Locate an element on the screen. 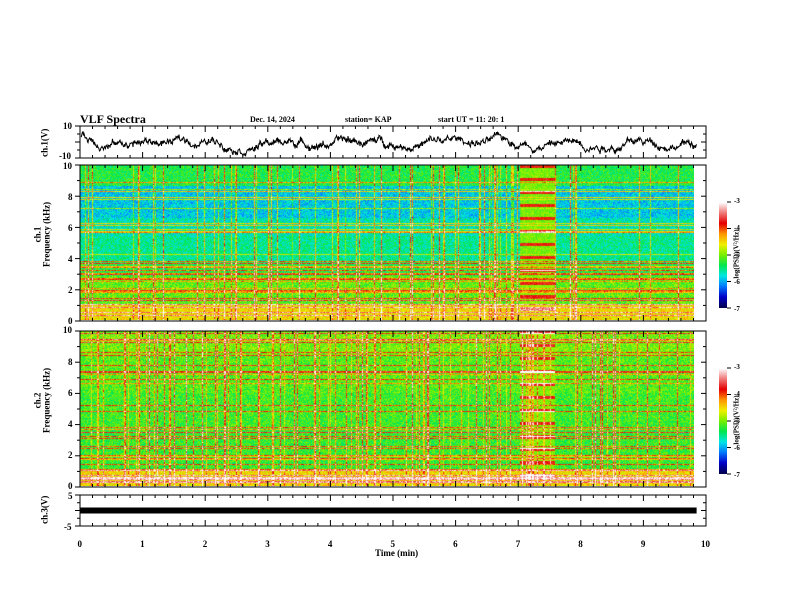 The height and width of the screenshot is (612, 792). spec1-ytick: 0 is located at coordinates (70, 321).